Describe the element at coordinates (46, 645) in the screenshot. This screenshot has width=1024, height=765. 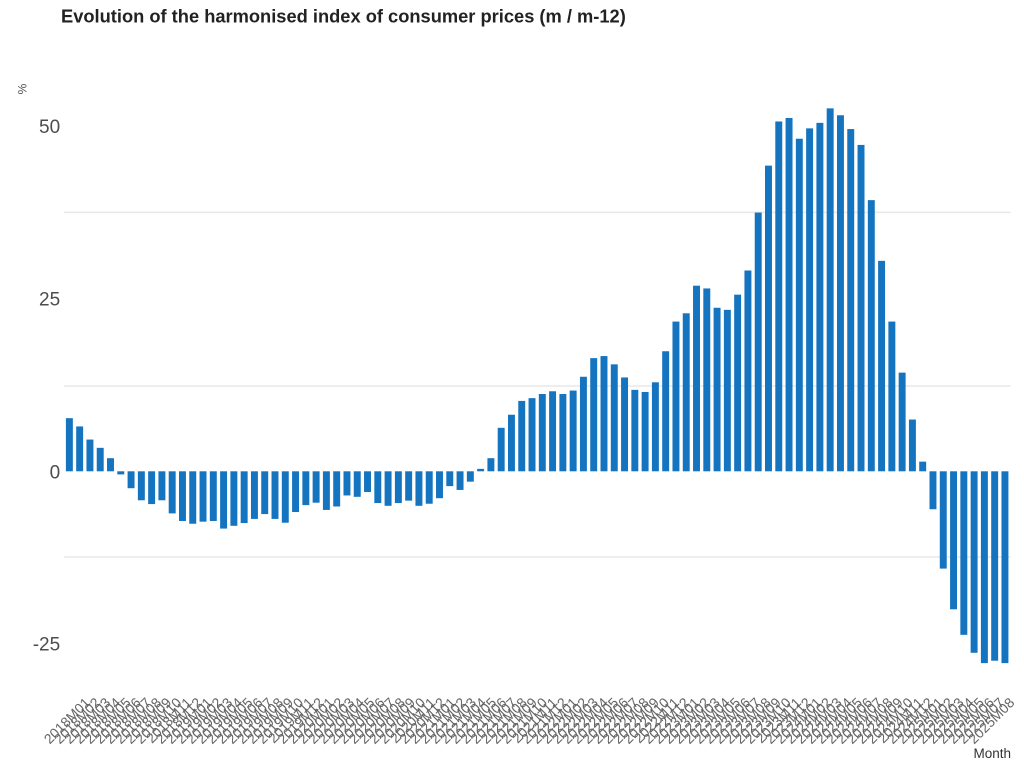
I see `svg-text: -25` at that location.